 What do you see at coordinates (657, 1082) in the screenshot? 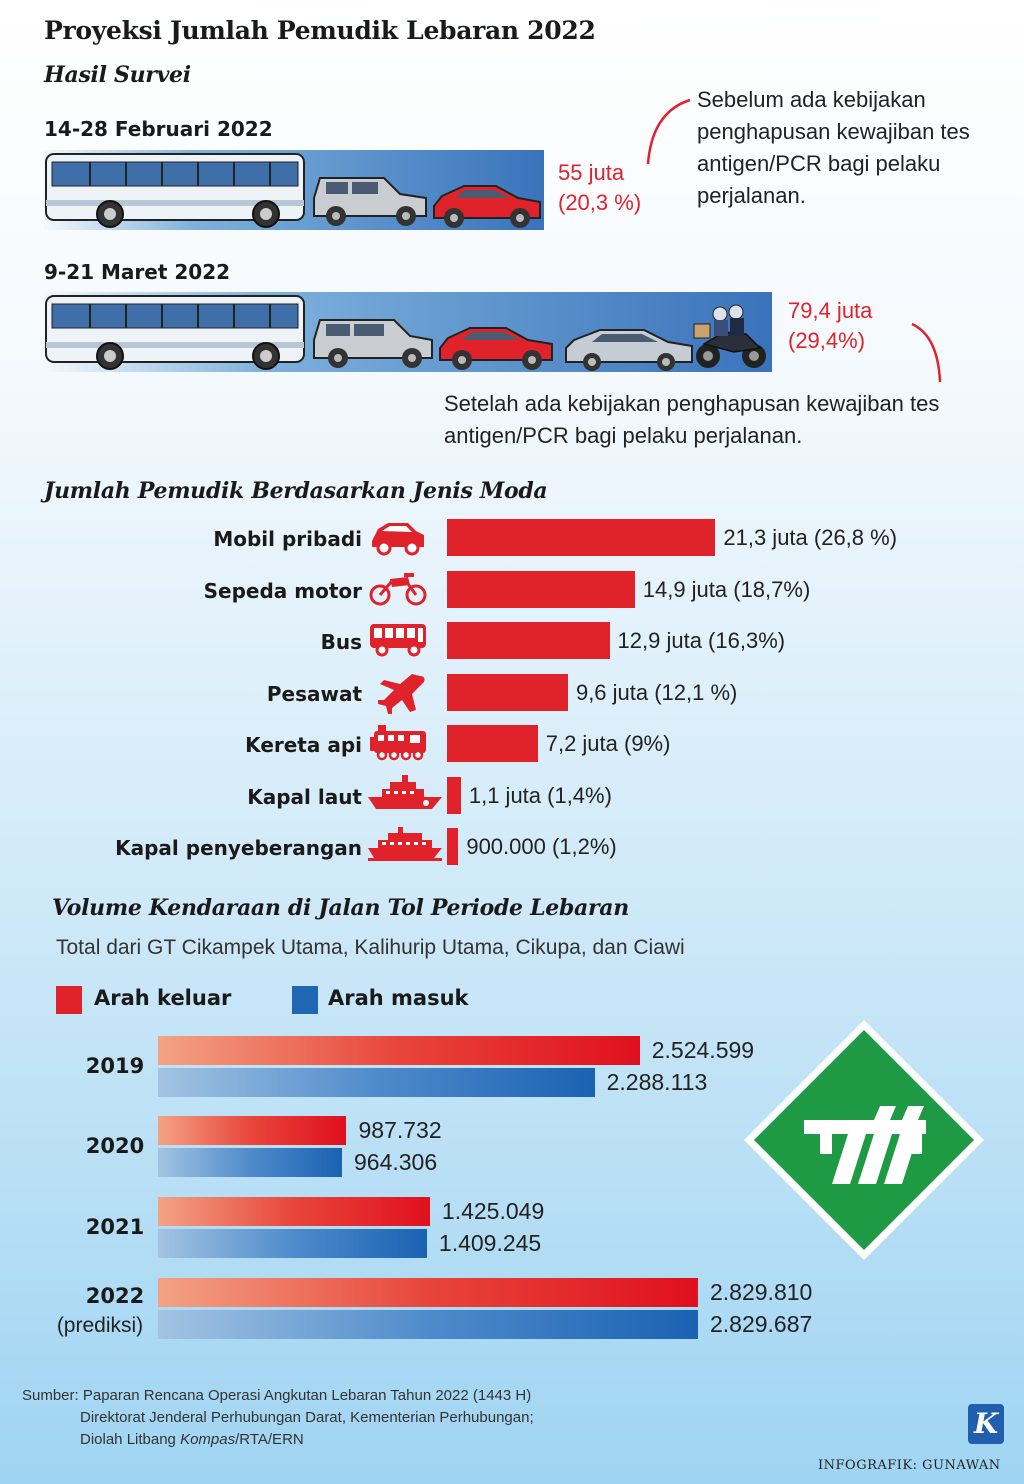
I see `tol-value-label: 2.288.113` at bounding box center [657, 1082].